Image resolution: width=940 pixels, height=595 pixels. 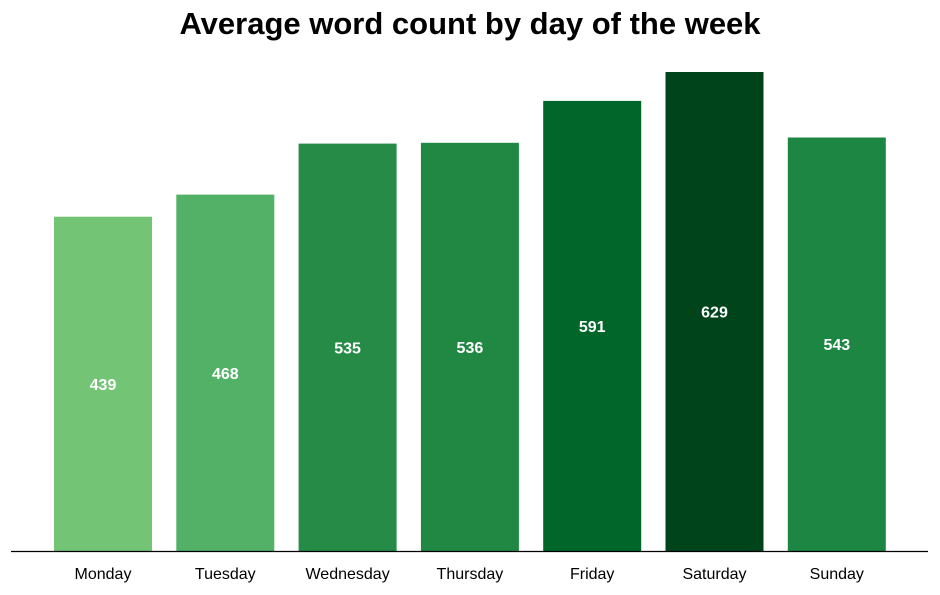 I want to click on data-label-tuesday: 468, so click(x=225, y=374).